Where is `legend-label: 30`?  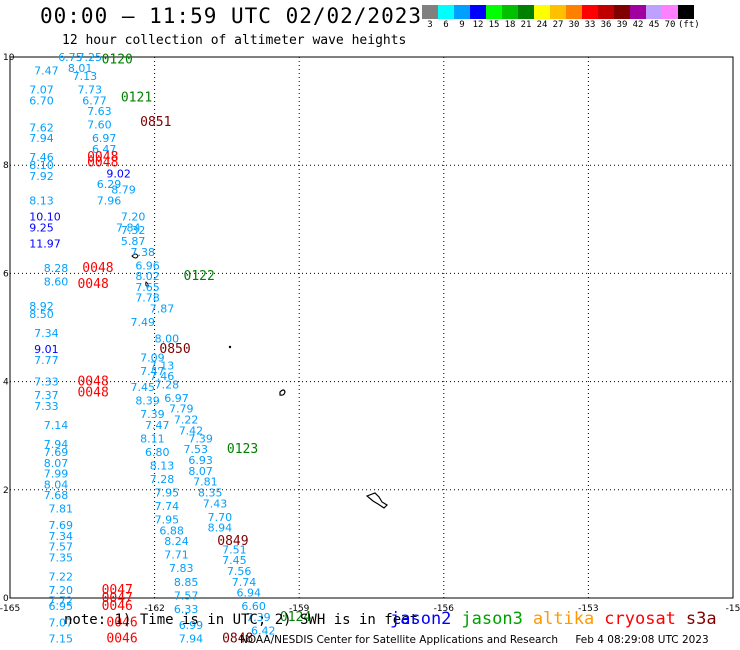 legend-label: 30 is located at coordinates (574, 25).